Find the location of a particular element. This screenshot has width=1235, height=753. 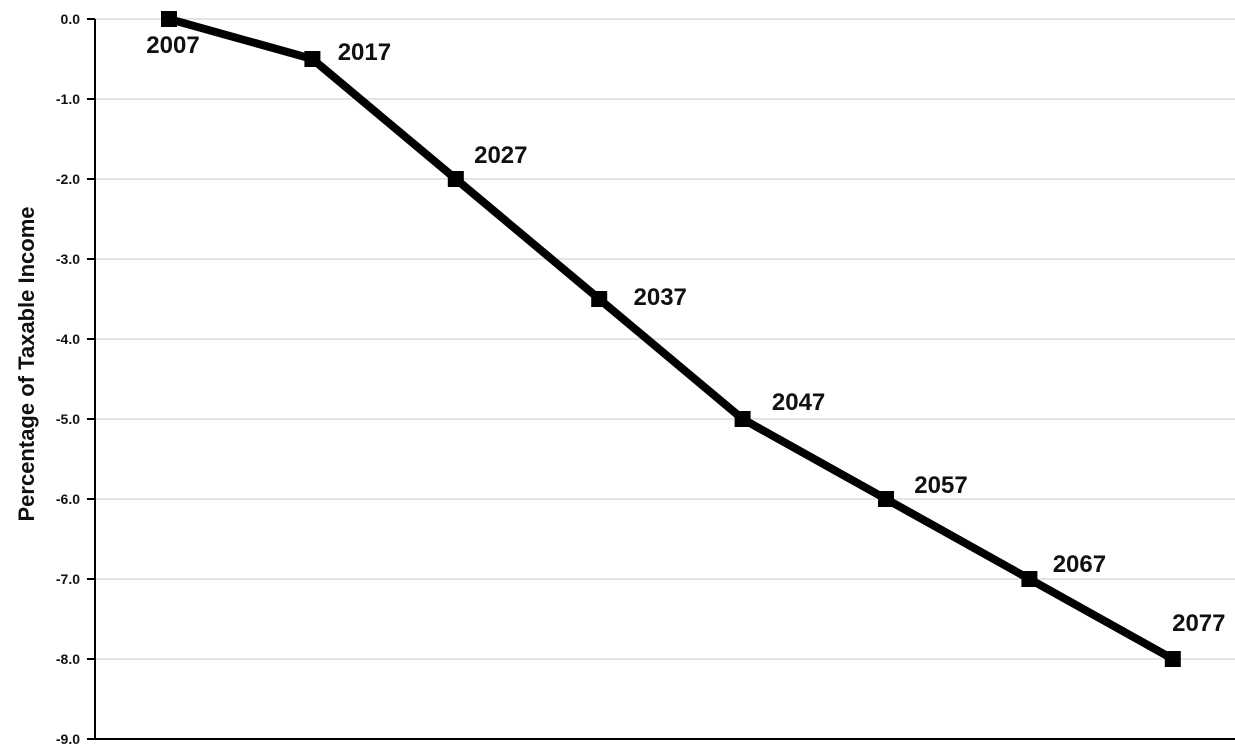

y-tick-label: -7.0 is located at coordinates (68, 579).